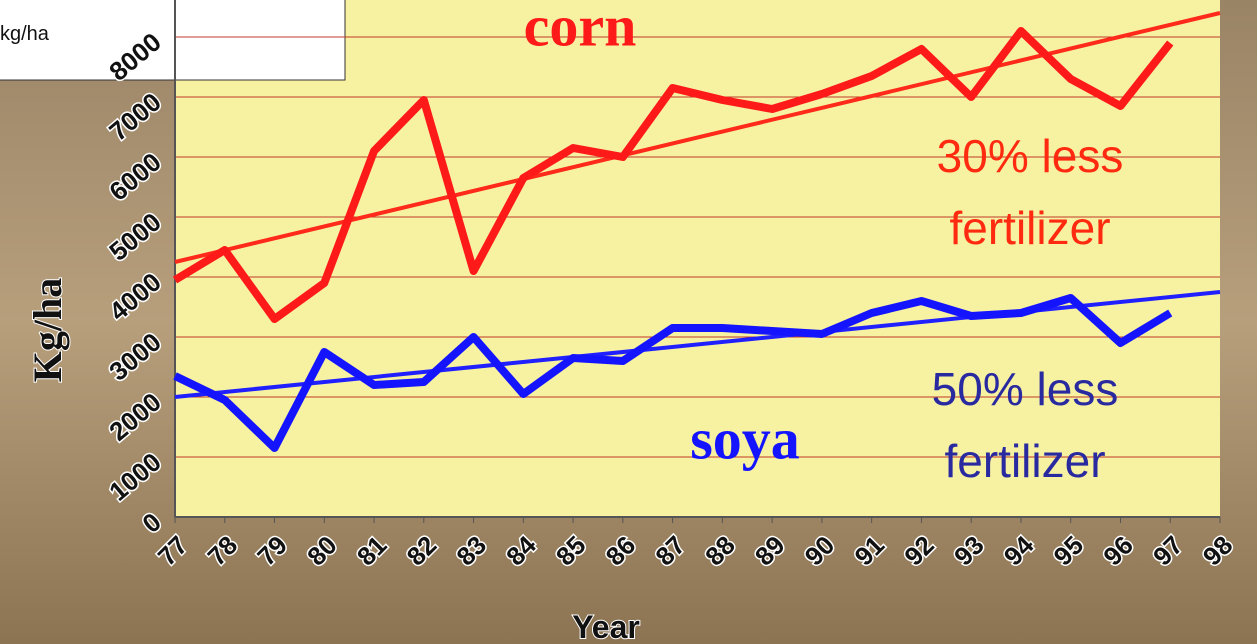 Image resolution: width=1257 pixels, height=644 pixels. I want to click on annotation: 30% less, so click(1030, 156).